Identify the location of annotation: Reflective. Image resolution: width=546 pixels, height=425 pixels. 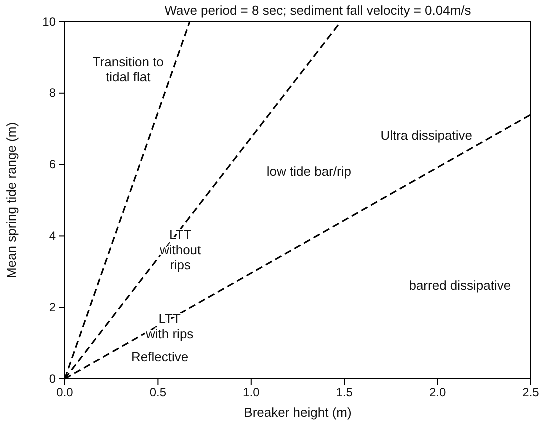
(160, 357).